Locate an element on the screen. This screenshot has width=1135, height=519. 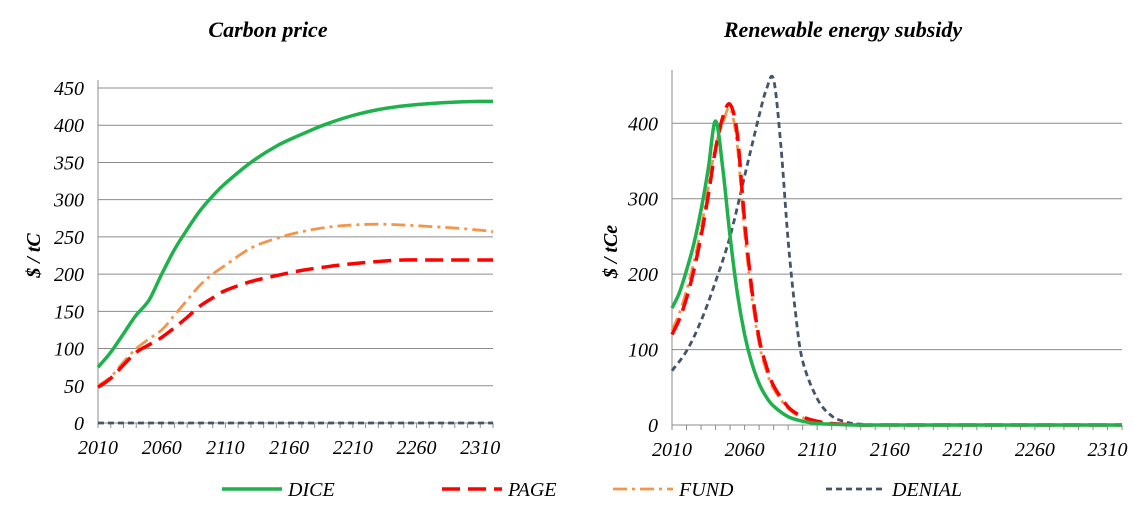
y-axis-label: $ / tC is located at coordinates (34, 256).